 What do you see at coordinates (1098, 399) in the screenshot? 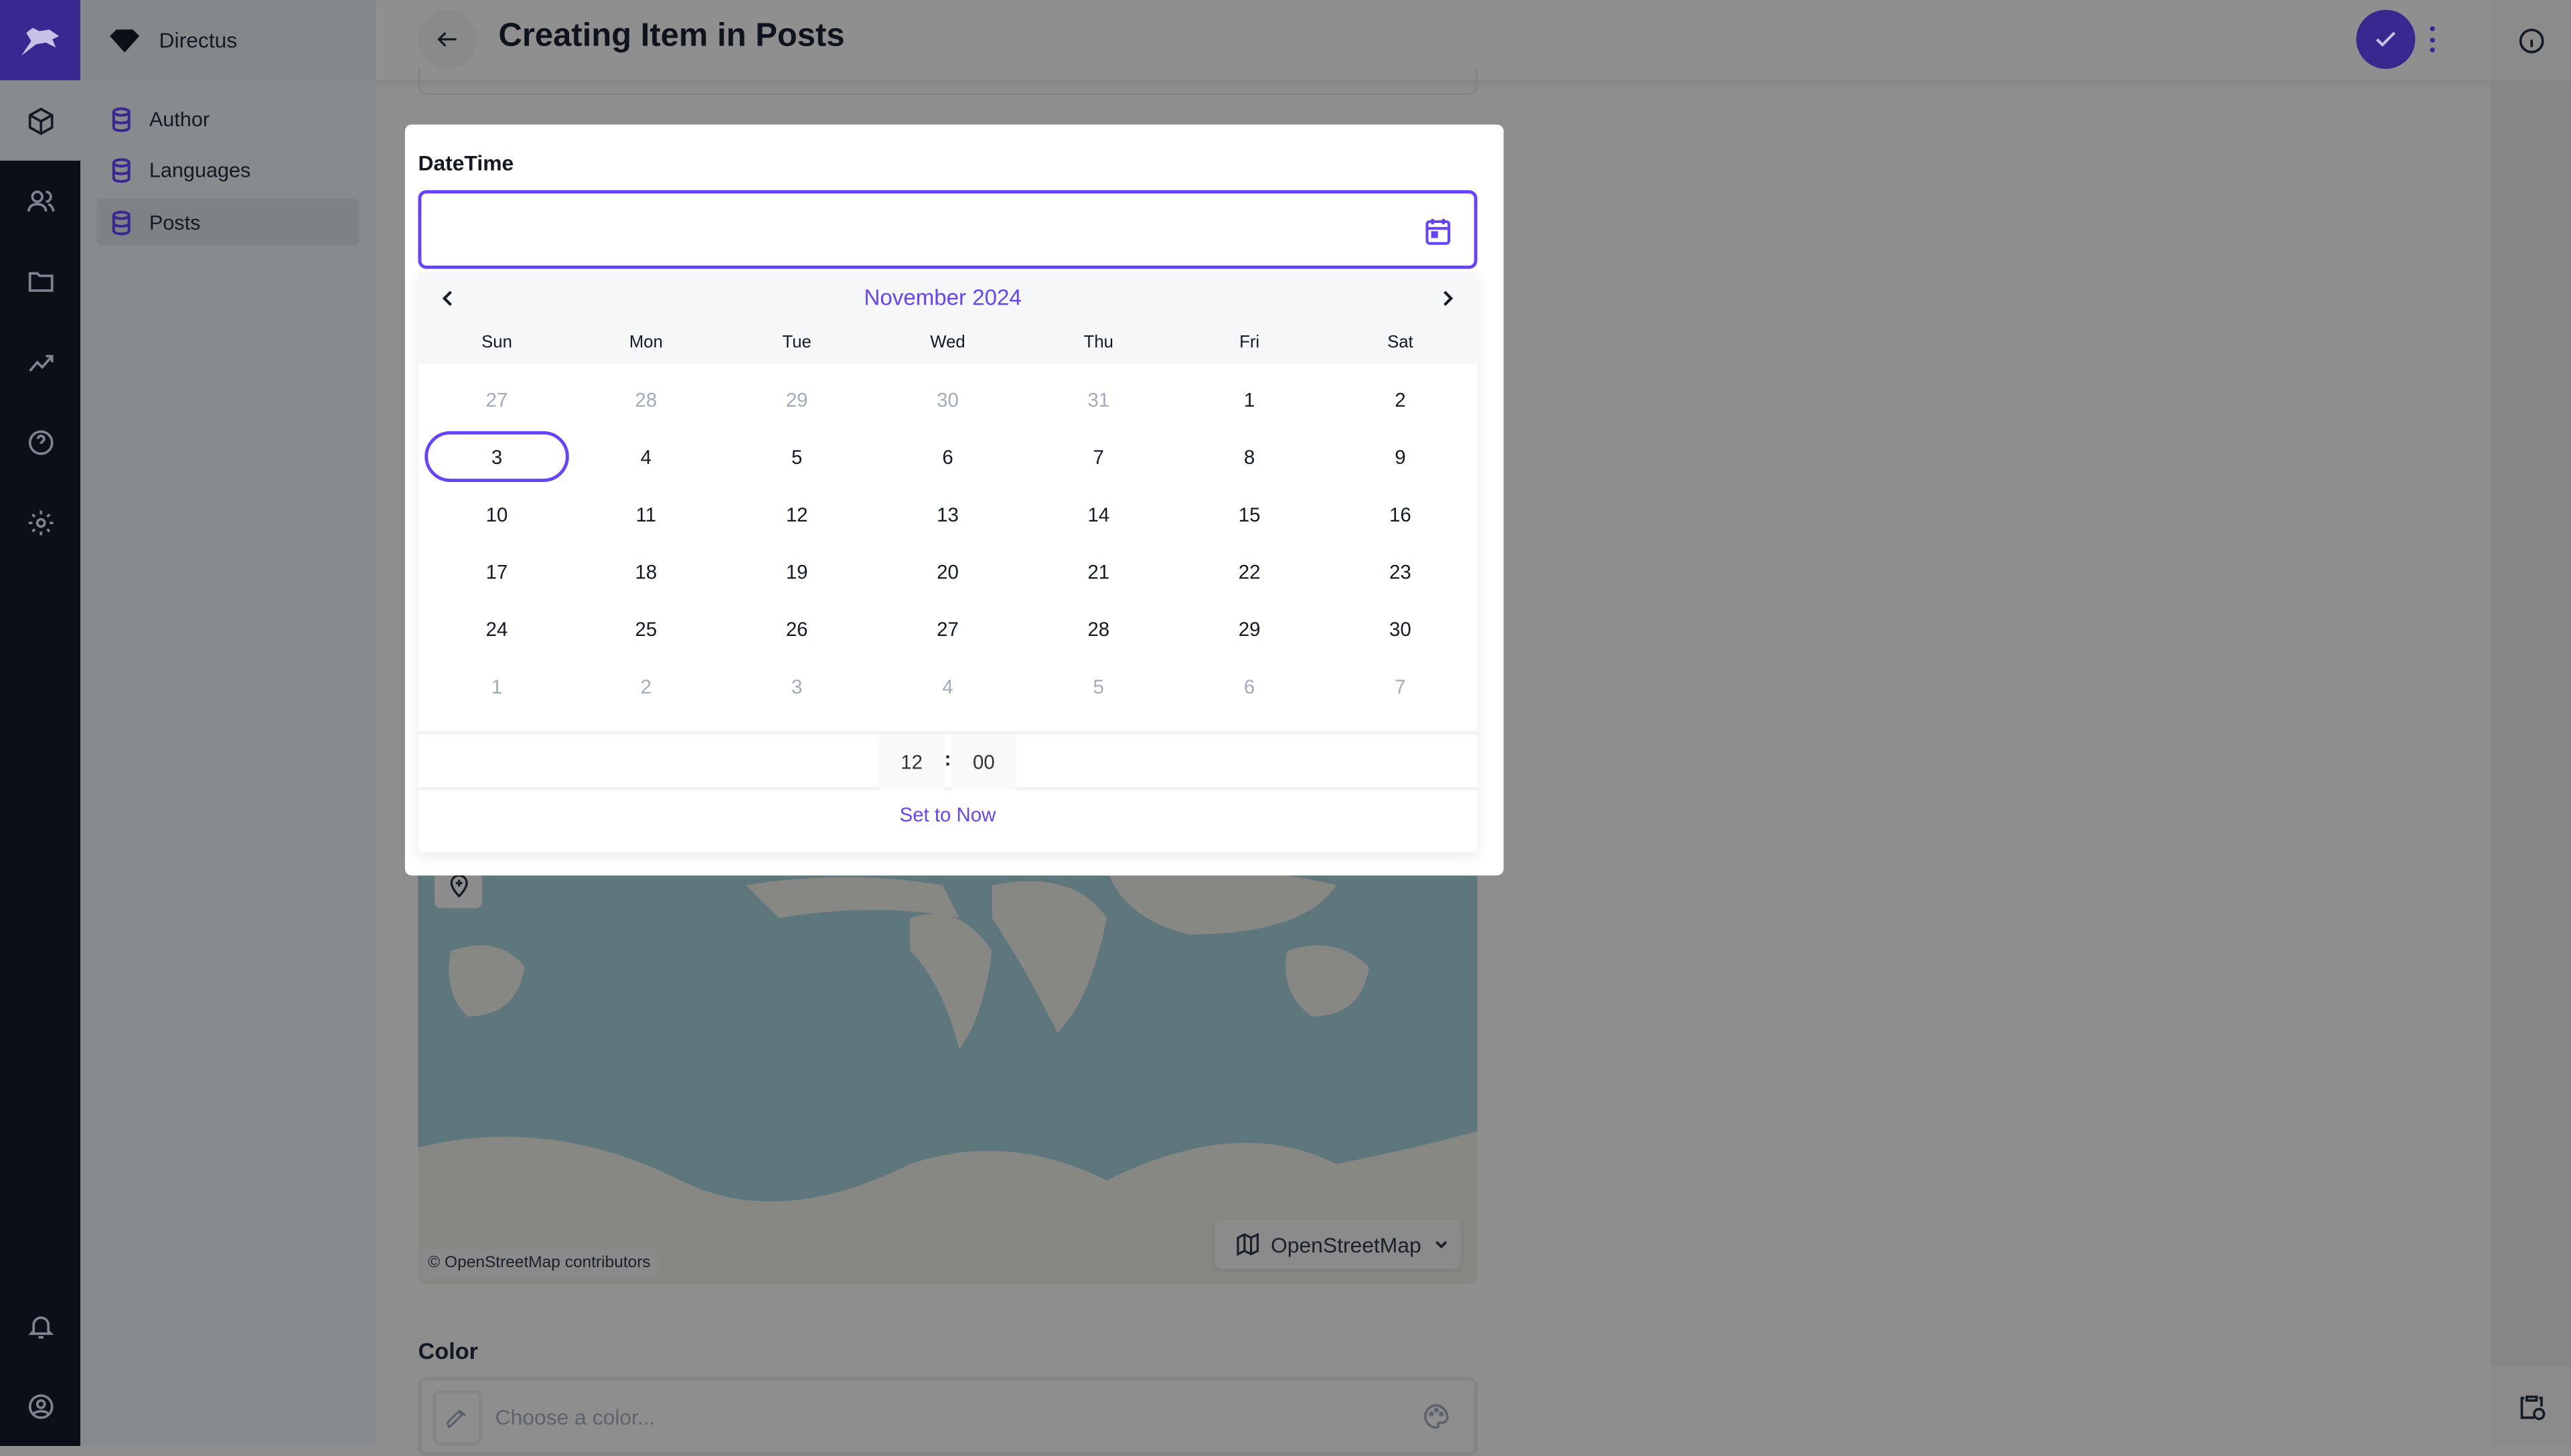
I see `calendar-day: 31` at bounding box center [1098, 399].